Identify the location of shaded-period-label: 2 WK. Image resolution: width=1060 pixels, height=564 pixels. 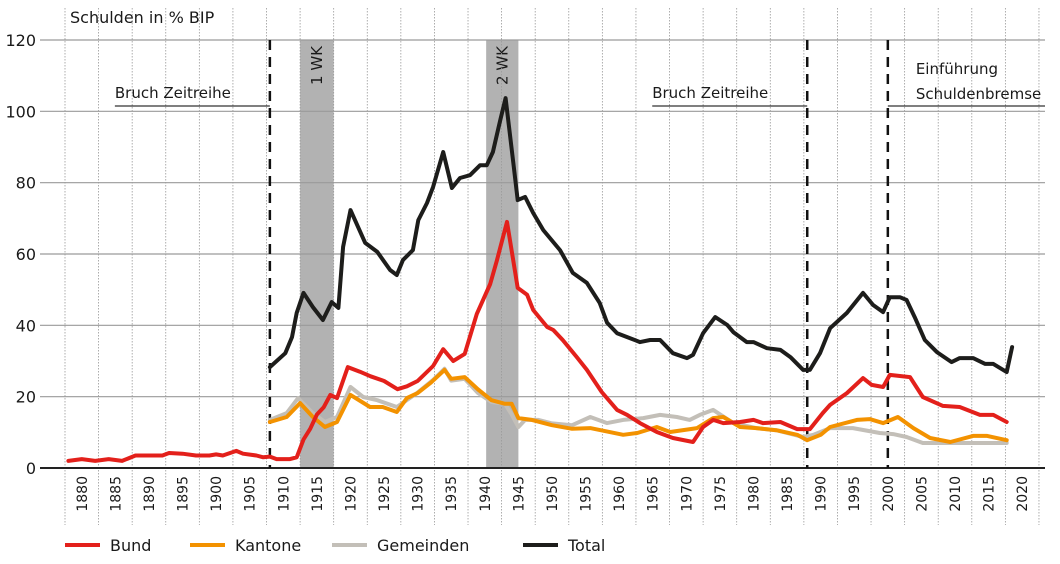
(502, 65).